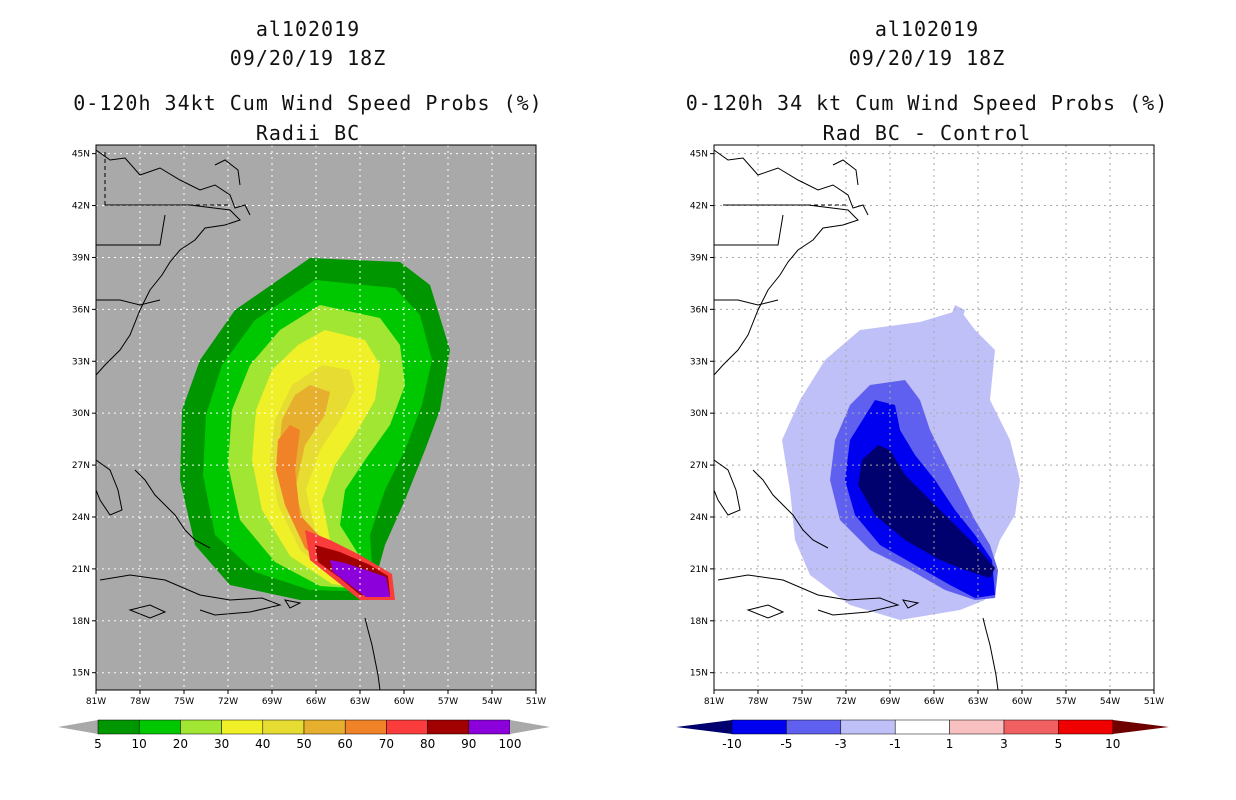 The image size is (1236, 800). What do you see at coordinates (308, 133) in the screenshot?
I see `left-subtitle: Radii BC` at bounding box center [308, 133].